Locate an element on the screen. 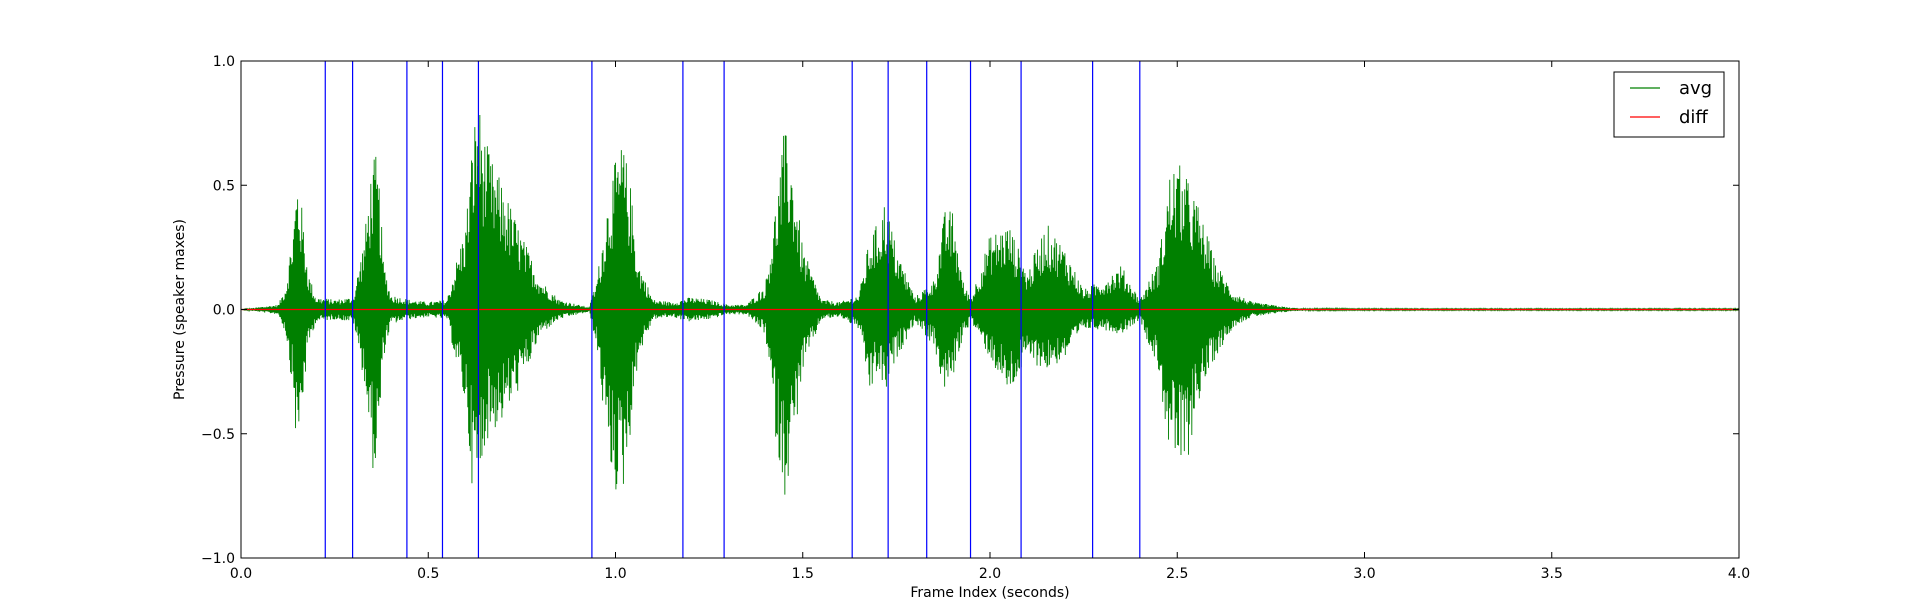 The height and width of the screenshot is (616, 1907). y-tick-label: 0.5 is located at coordinates (224, 186).